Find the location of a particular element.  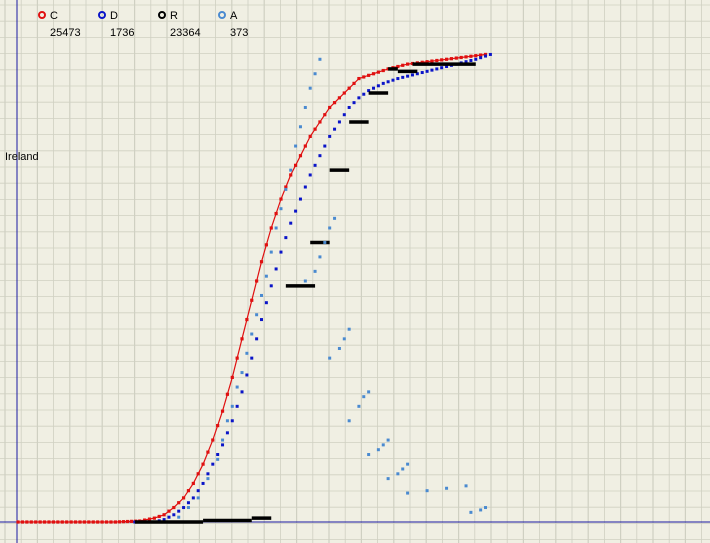

legend-label-D: D is located at coordinates (114, 16).